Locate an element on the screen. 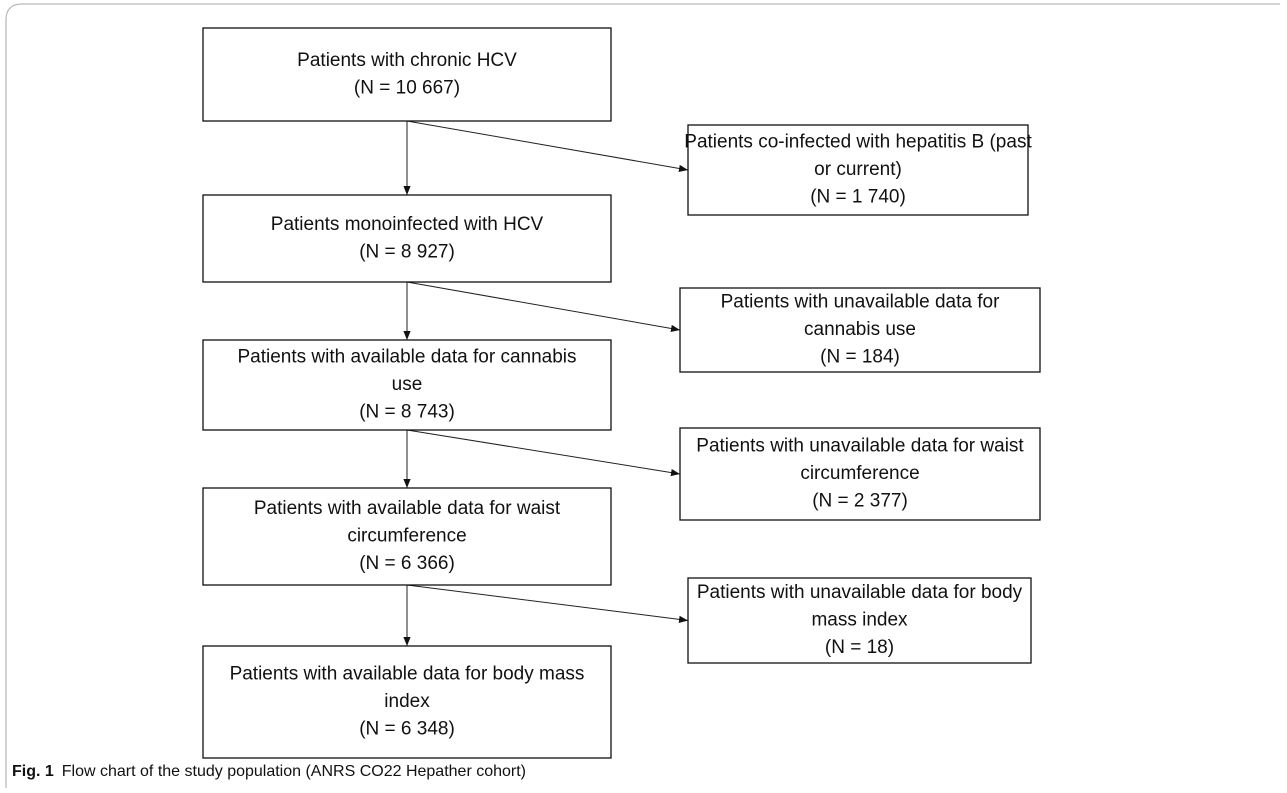  caption-label: Fig. 1 is located at coordinates (33, 771).